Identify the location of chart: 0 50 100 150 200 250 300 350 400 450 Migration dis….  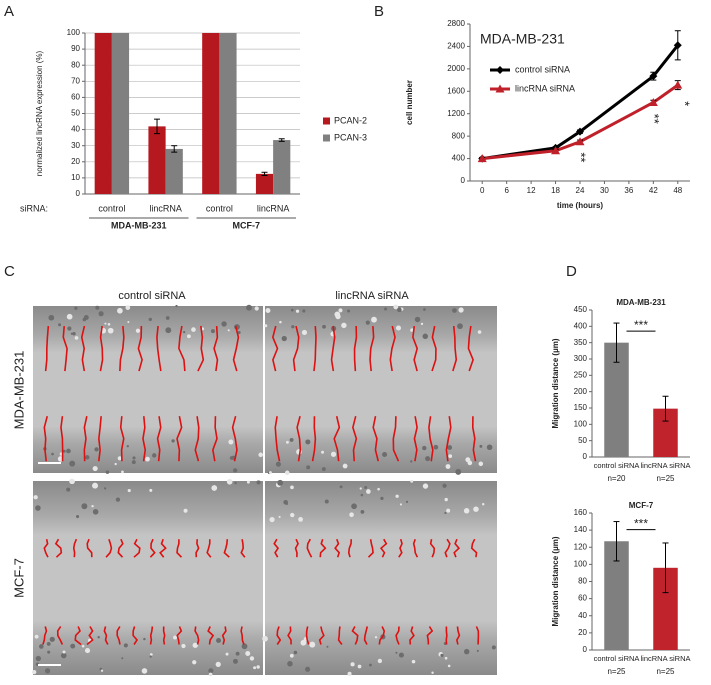
(620, 390).